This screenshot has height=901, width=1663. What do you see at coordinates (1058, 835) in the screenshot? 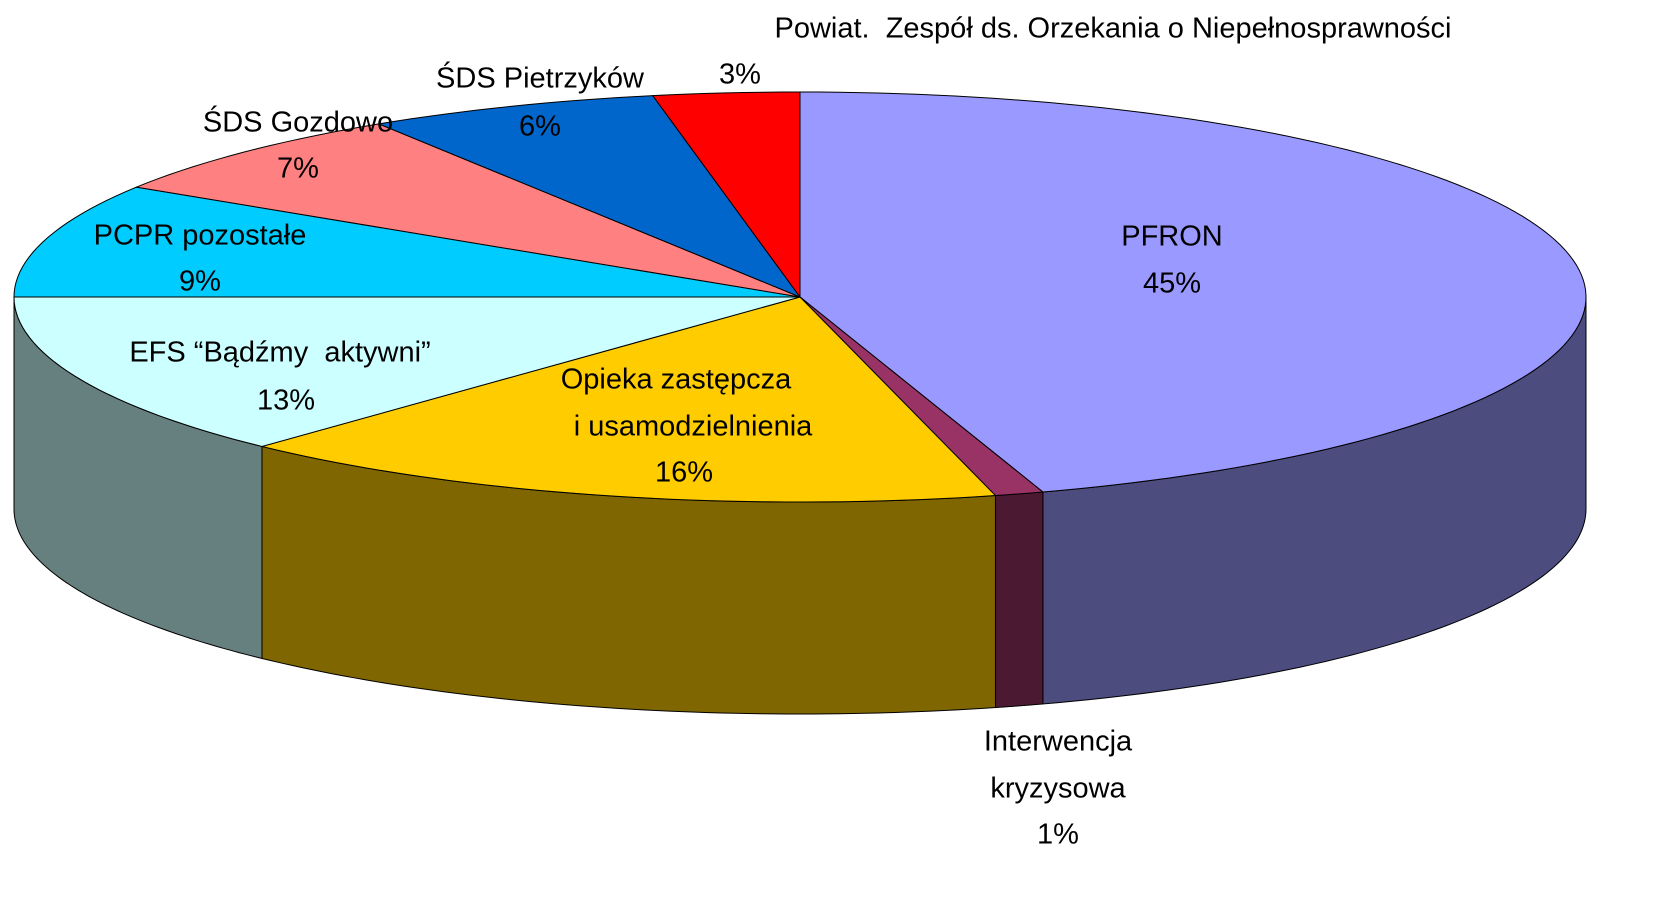
I see `value-label: 1%` at bounding box center [1058, 835].